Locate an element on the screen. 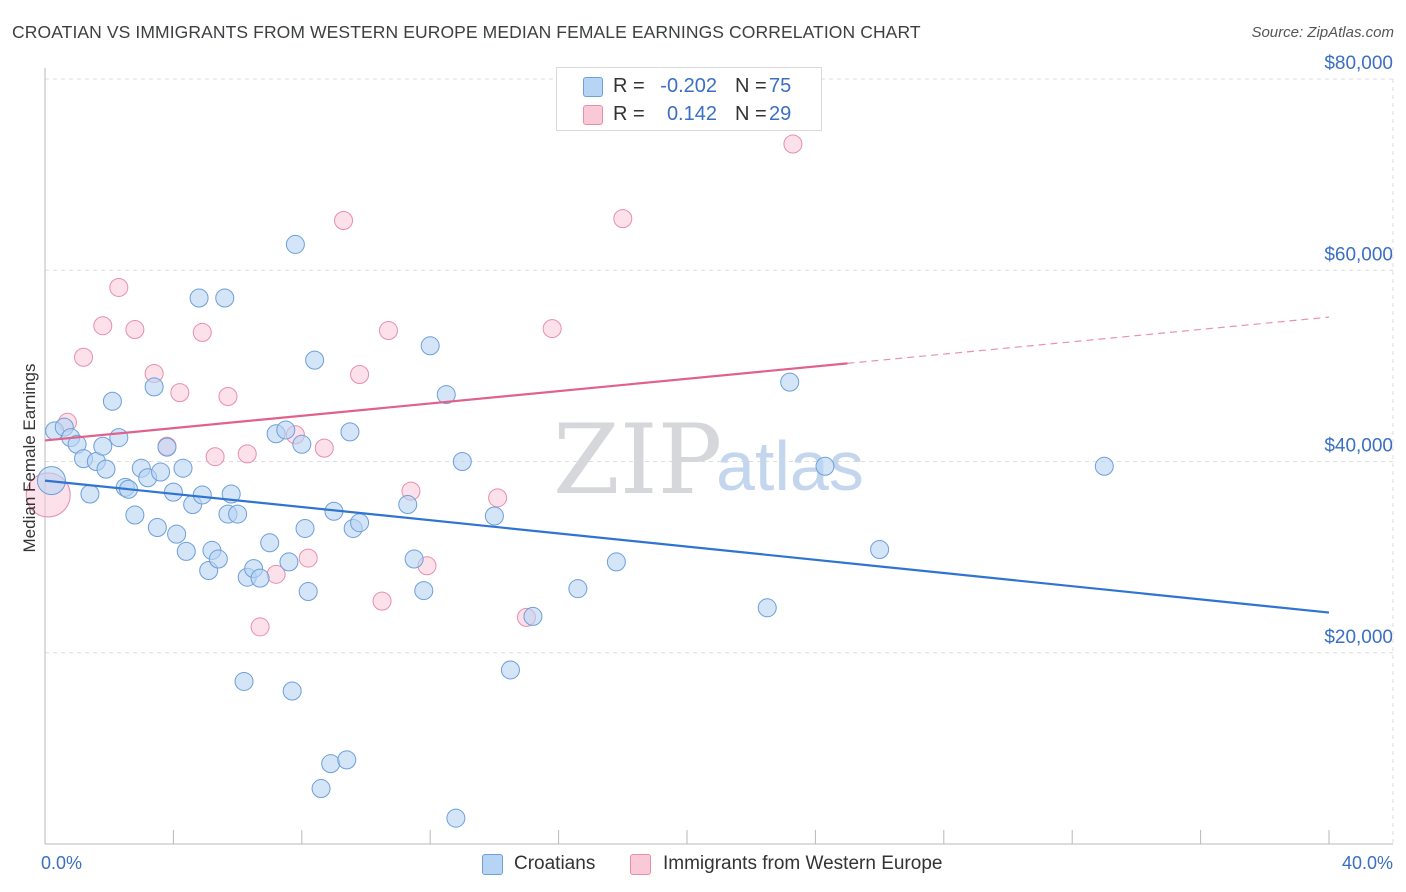 The width and height of the screenshot is (1406, 892). trend-line-series-b is located at coordinates (446, 402).